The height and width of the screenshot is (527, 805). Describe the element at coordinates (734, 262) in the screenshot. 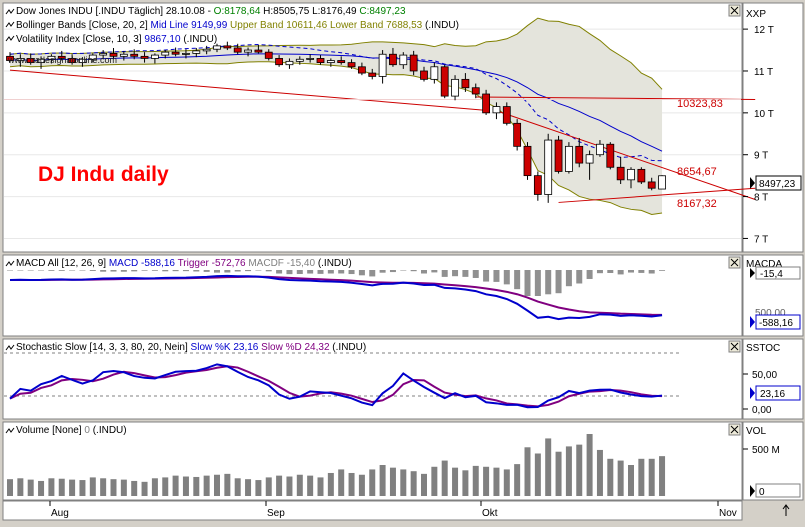

I see `macd-pane-close-icon` at that location.